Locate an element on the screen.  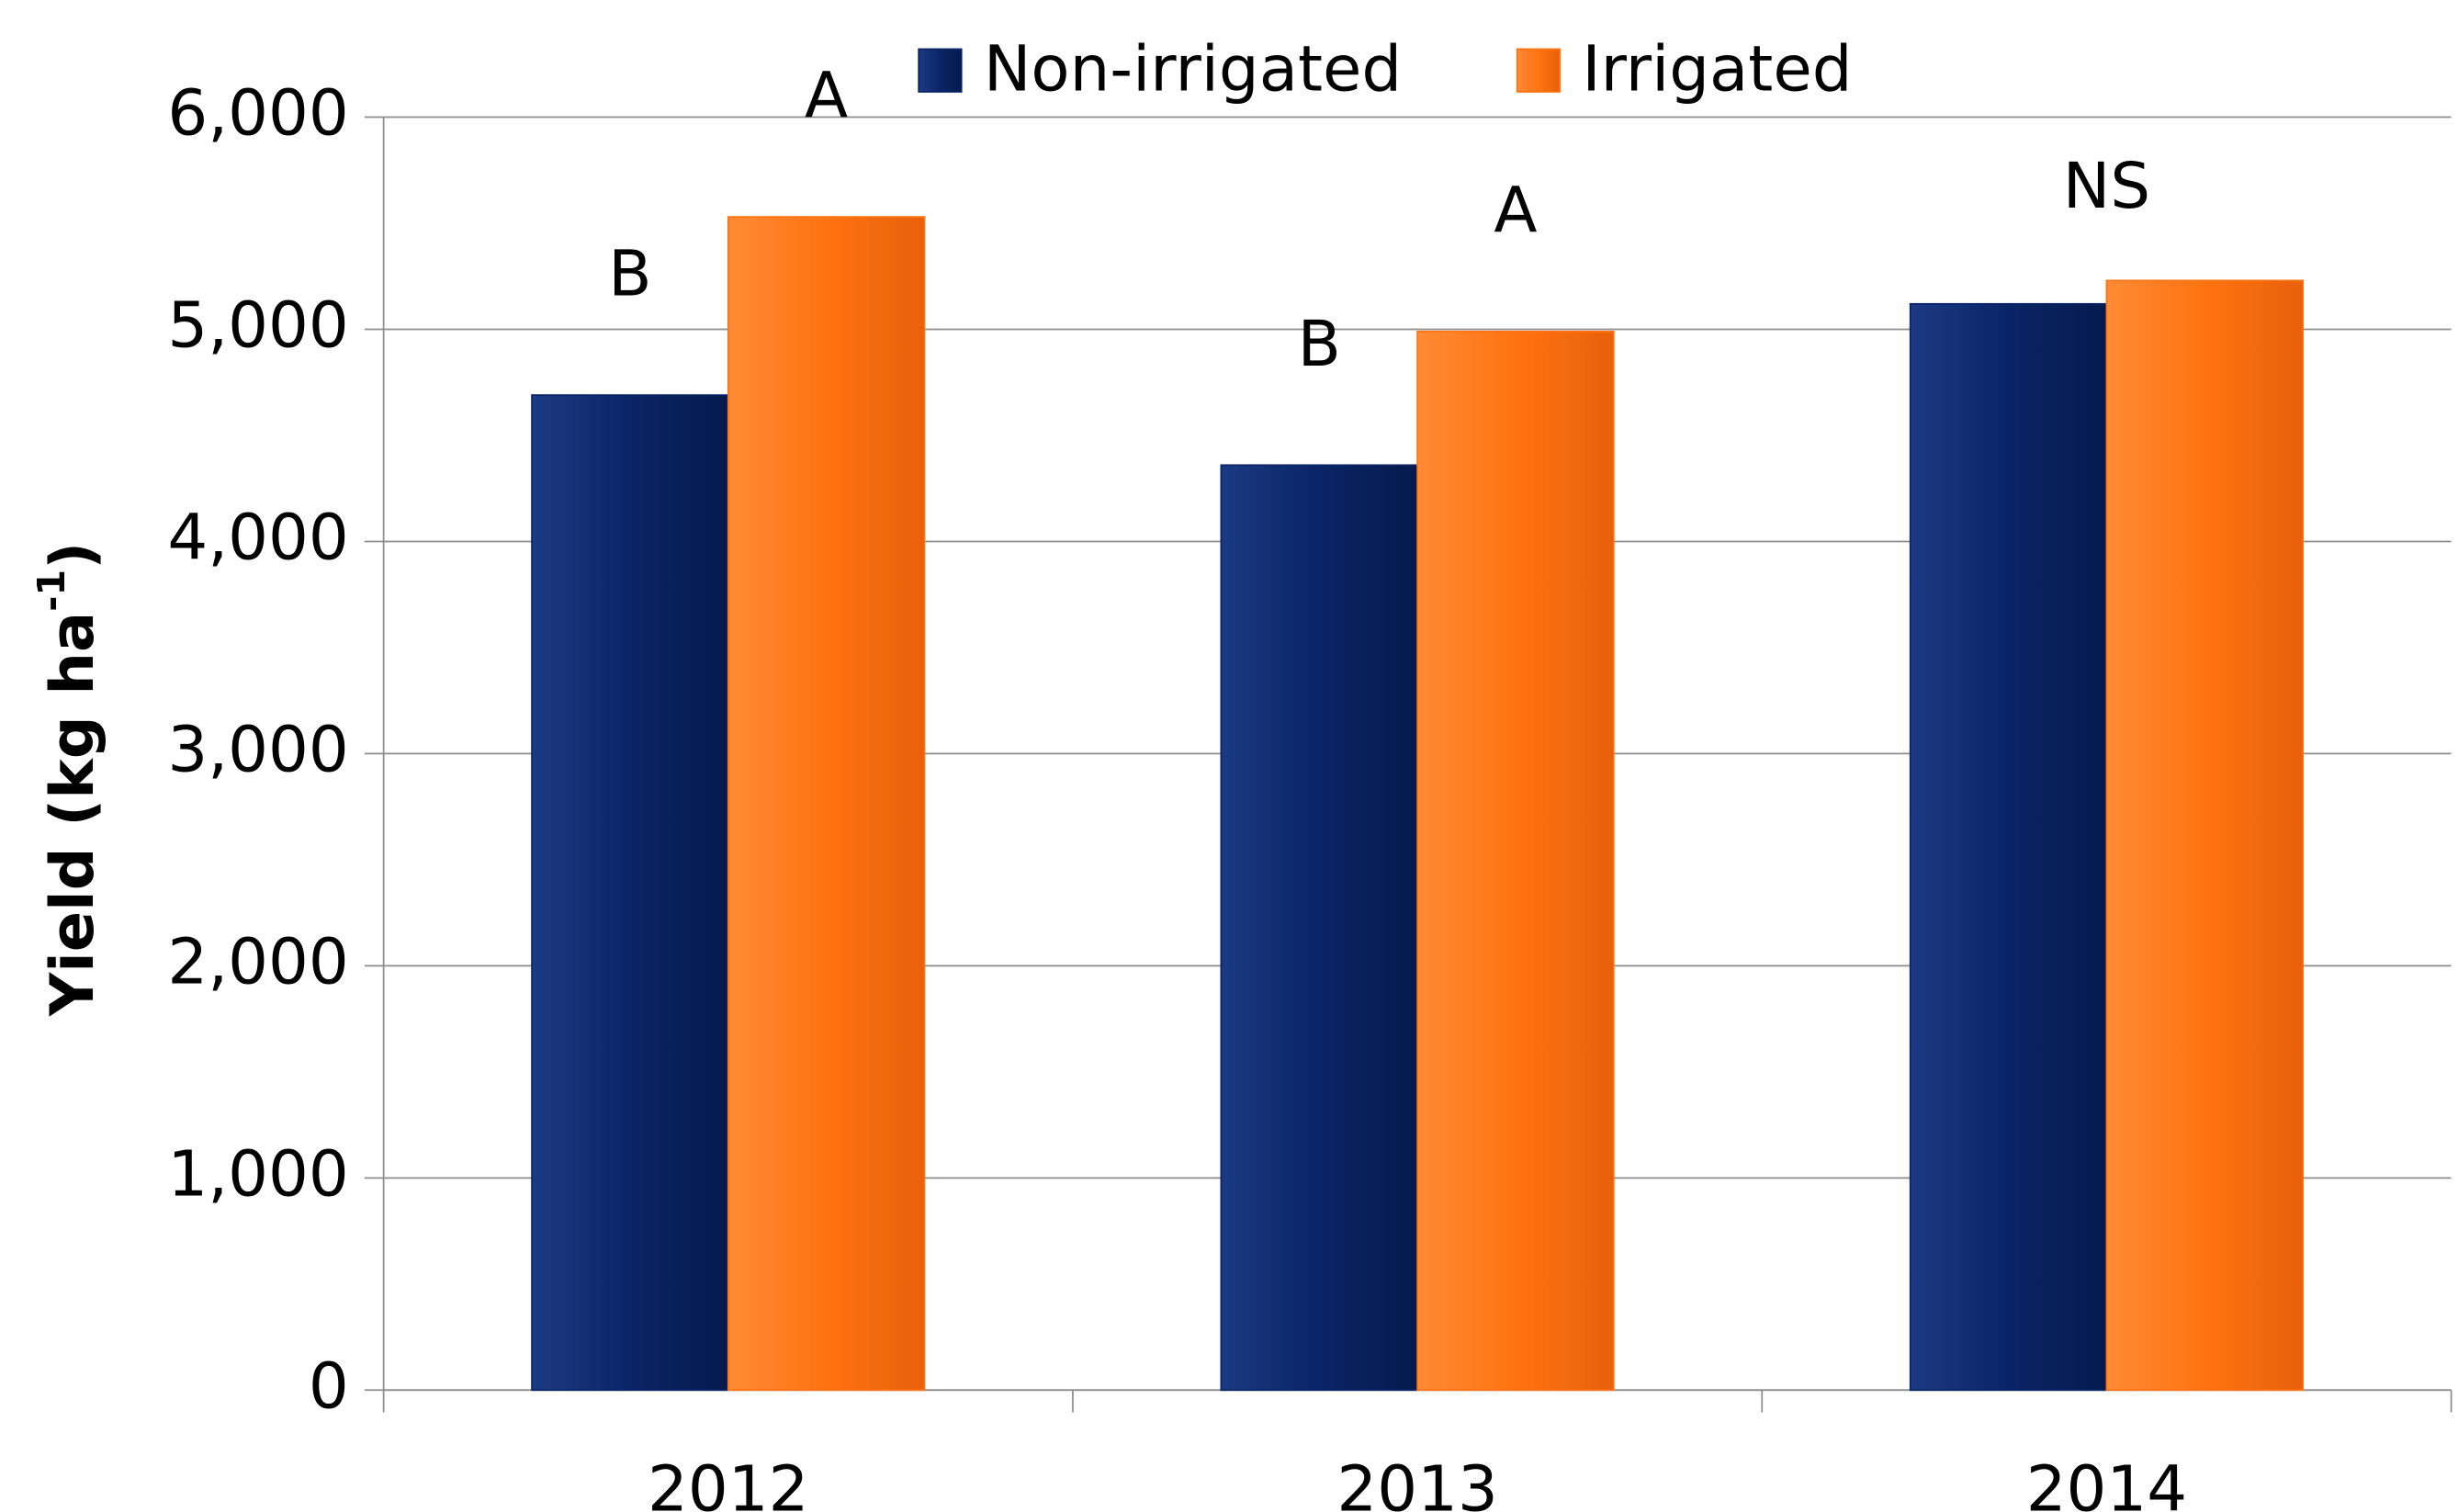
y-axis-label-sup: -1 is located at coordinates (51, 591).